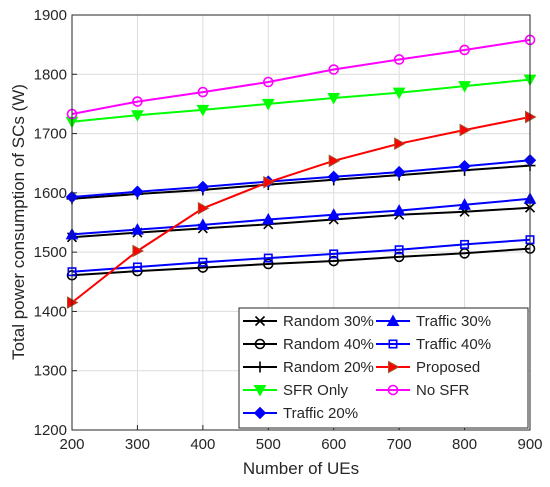  Describe the element at coordinates (316, 390) in the screenshot. I see `legend-label: SFR Only` at that location.